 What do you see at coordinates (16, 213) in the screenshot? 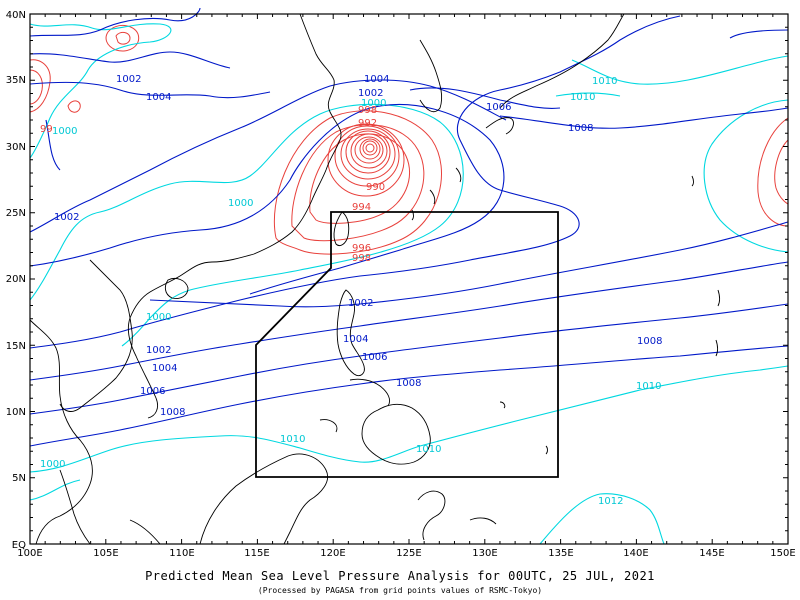
I see `lat-label: 25N` at bounding box center [16, 213].